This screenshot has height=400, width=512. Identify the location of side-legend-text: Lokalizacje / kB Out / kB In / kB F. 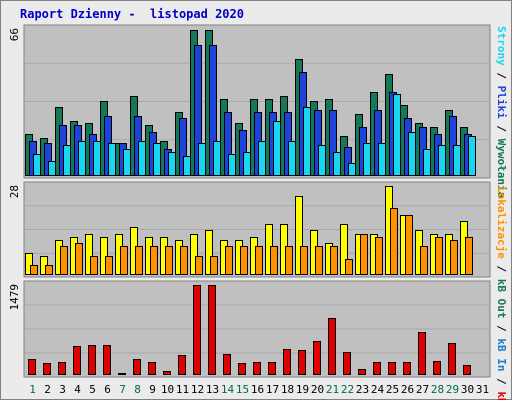
(501, 293).